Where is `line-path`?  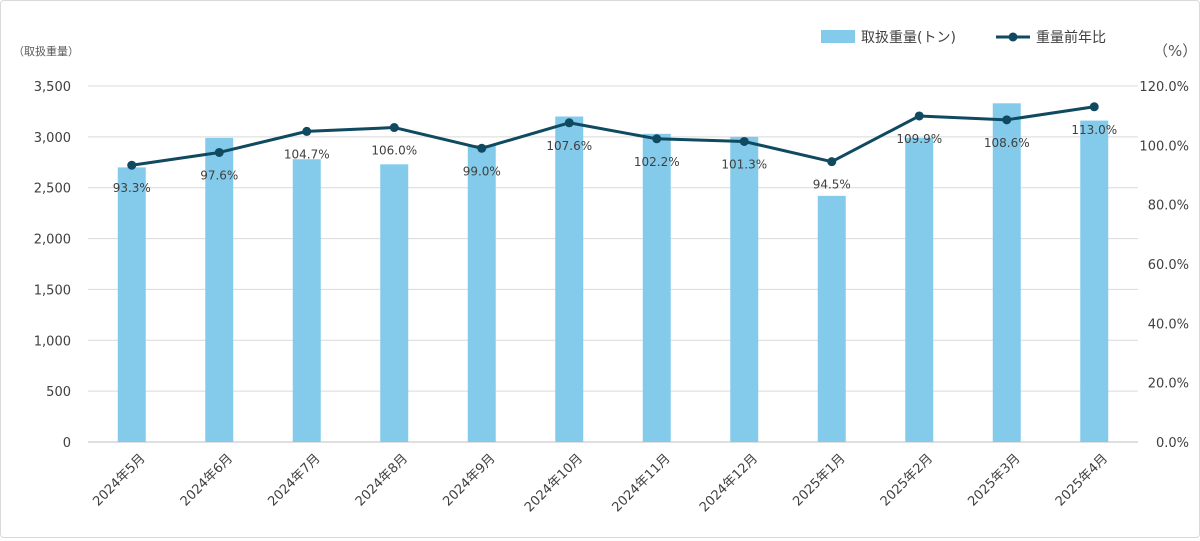 line-path is located at coordinates (613, 136).